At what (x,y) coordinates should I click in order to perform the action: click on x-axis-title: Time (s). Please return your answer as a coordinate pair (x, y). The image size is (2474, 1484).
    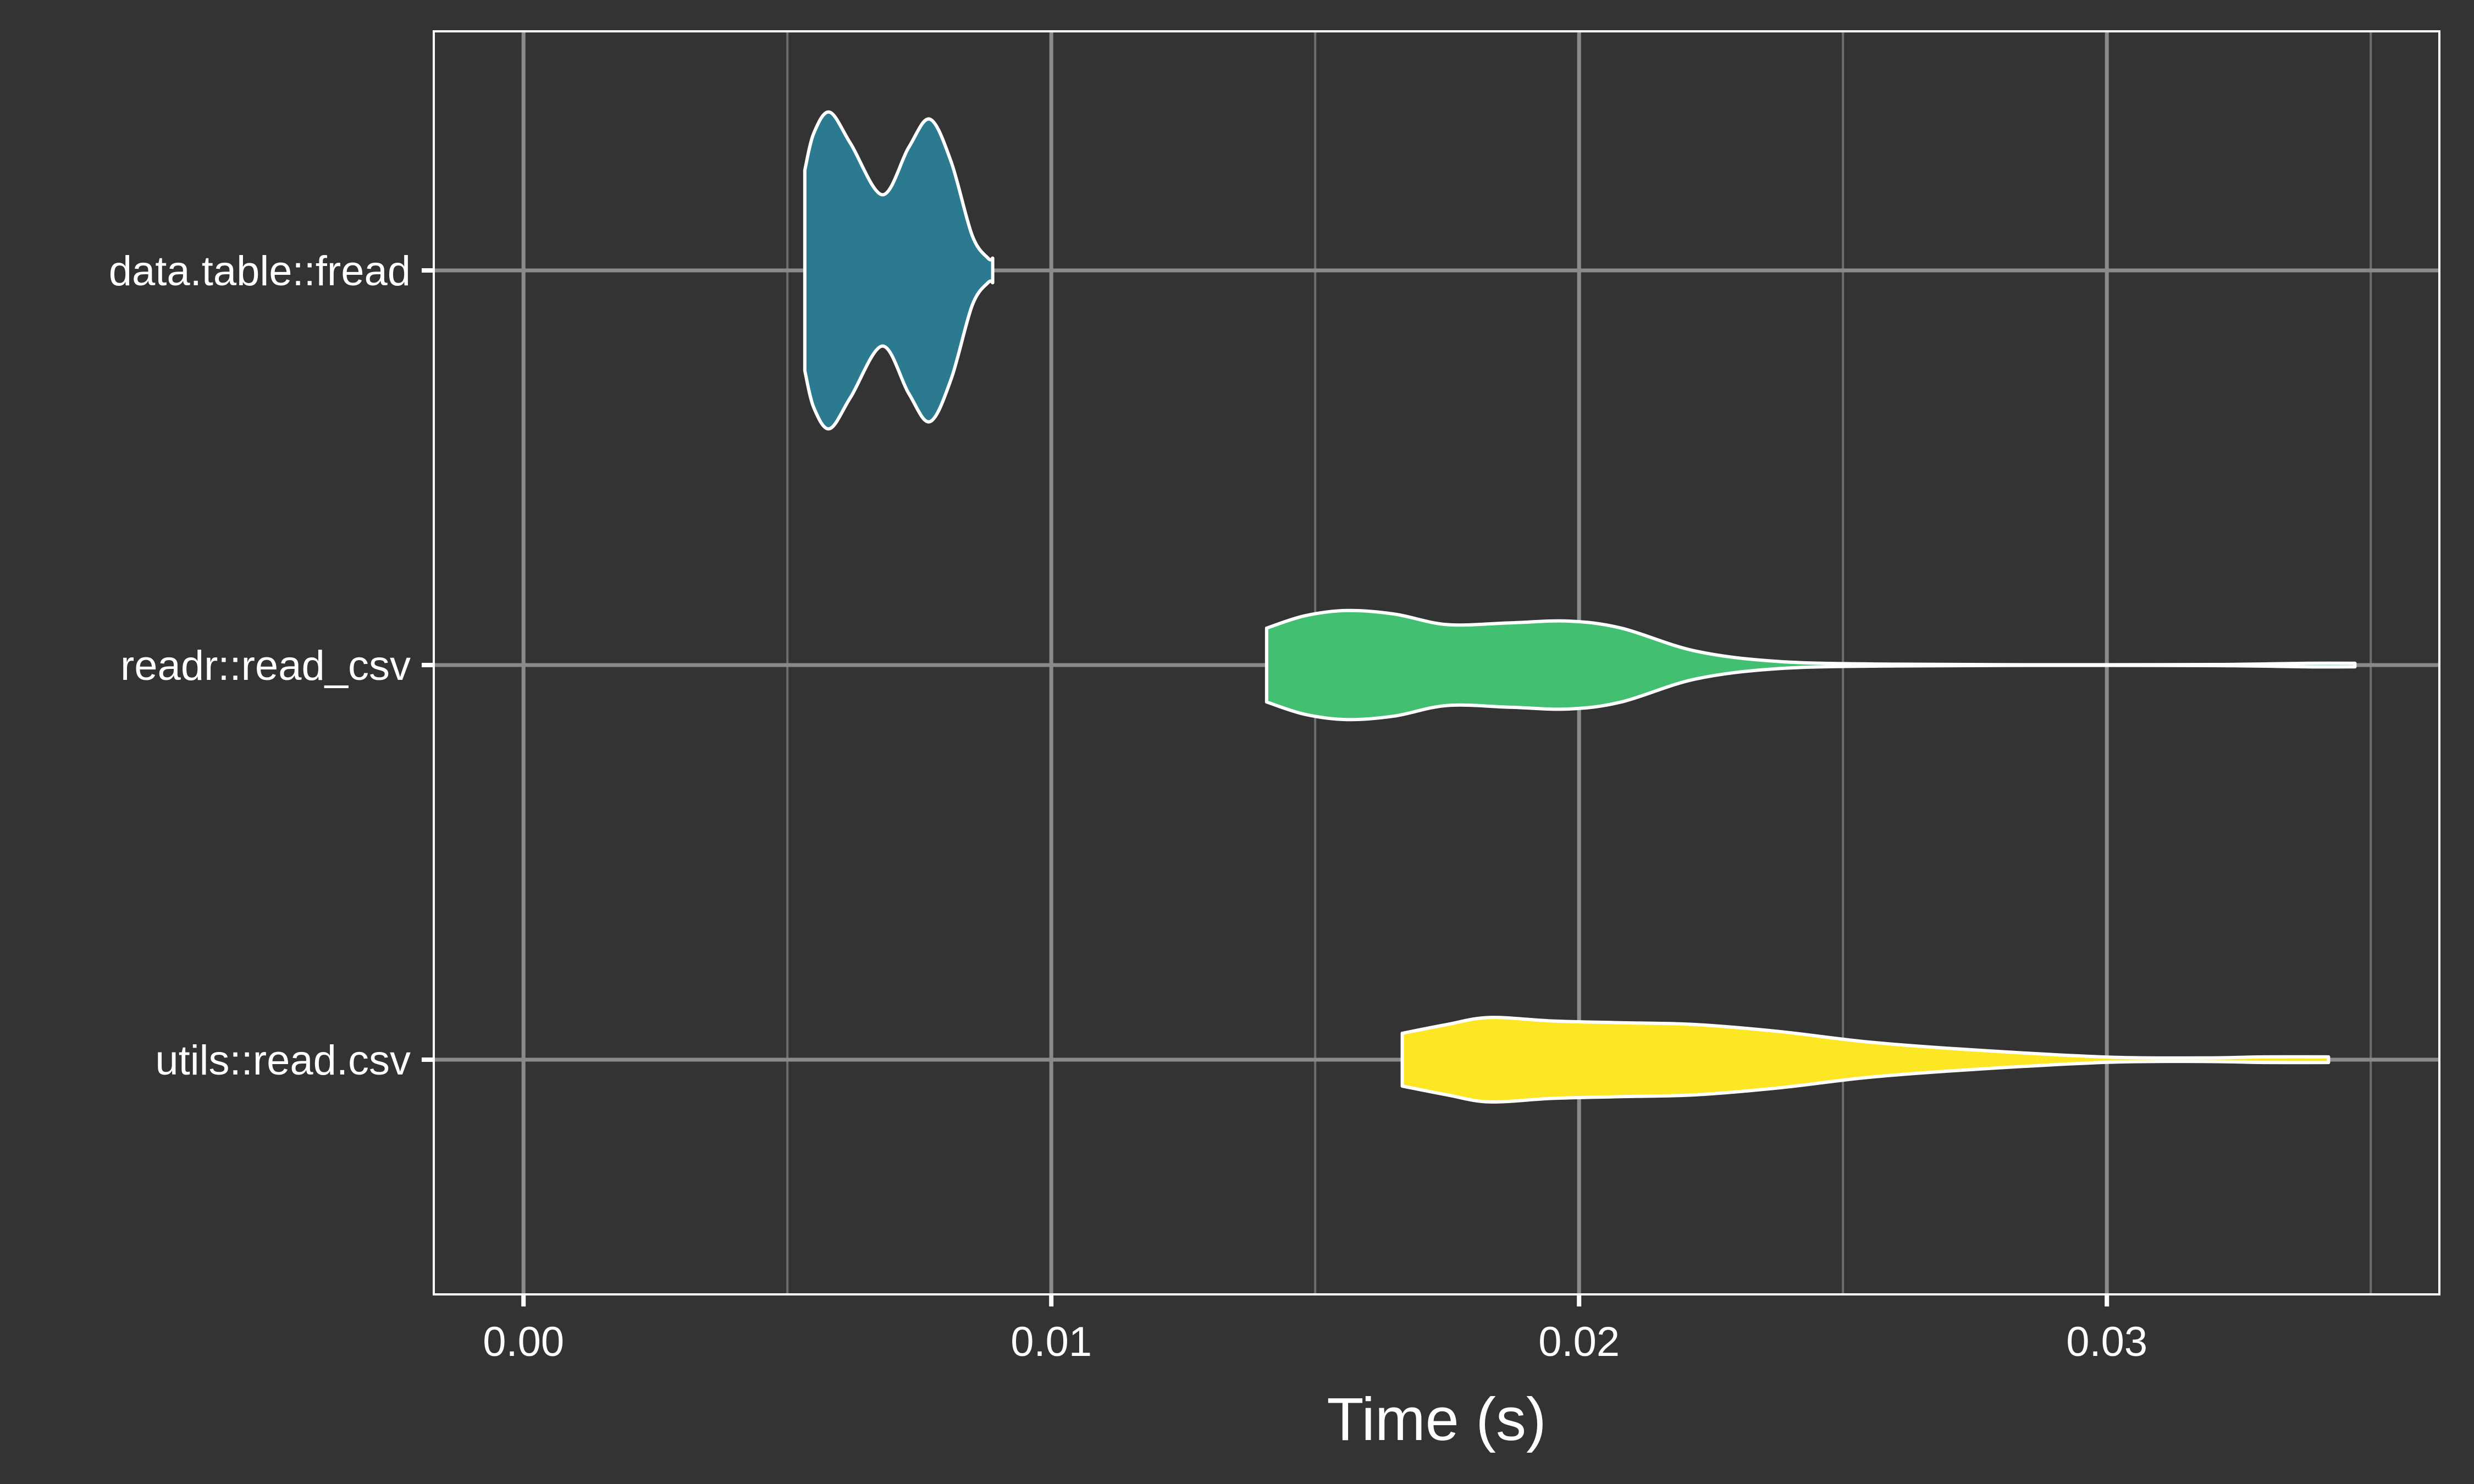
    Looking at the image, I should click on (1436, 1419).